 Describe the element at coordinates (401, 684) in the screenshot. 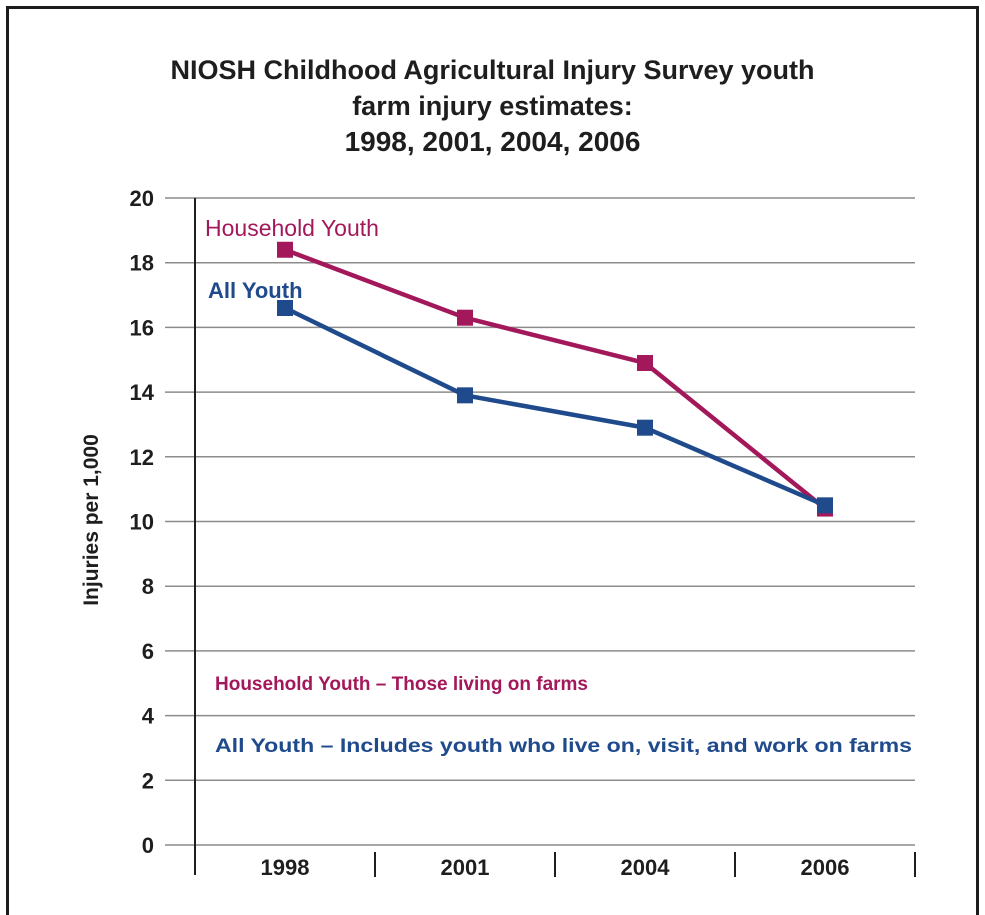

I see `annotation-household-youth: Household Youth – Those living on farms` at that location.